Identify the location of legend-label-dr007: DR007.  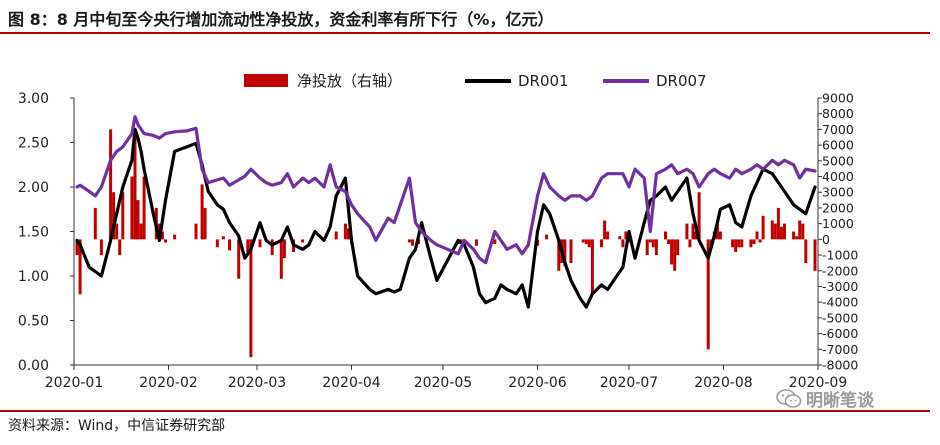
(681, 81).